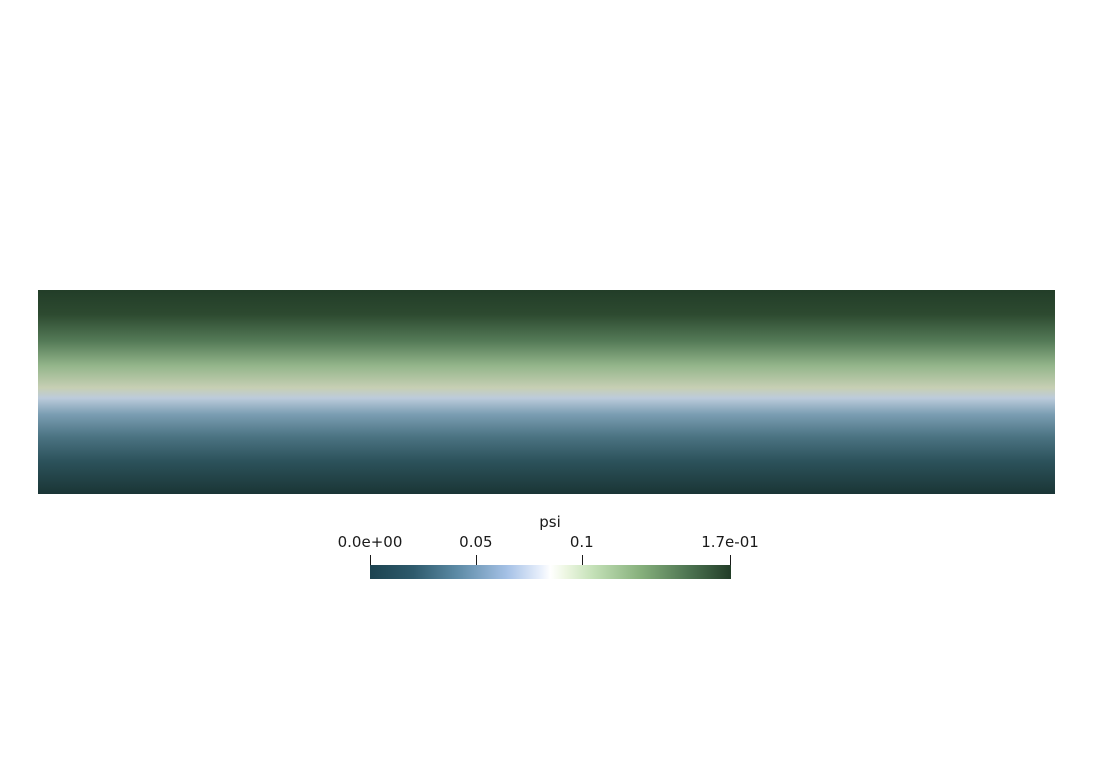 The width and height of the screenshot is (1093, 784). Describe the element at coordinates (581, 542) in the screenshot. I see `colorbar-tick-label-2: 0.1` at that location.